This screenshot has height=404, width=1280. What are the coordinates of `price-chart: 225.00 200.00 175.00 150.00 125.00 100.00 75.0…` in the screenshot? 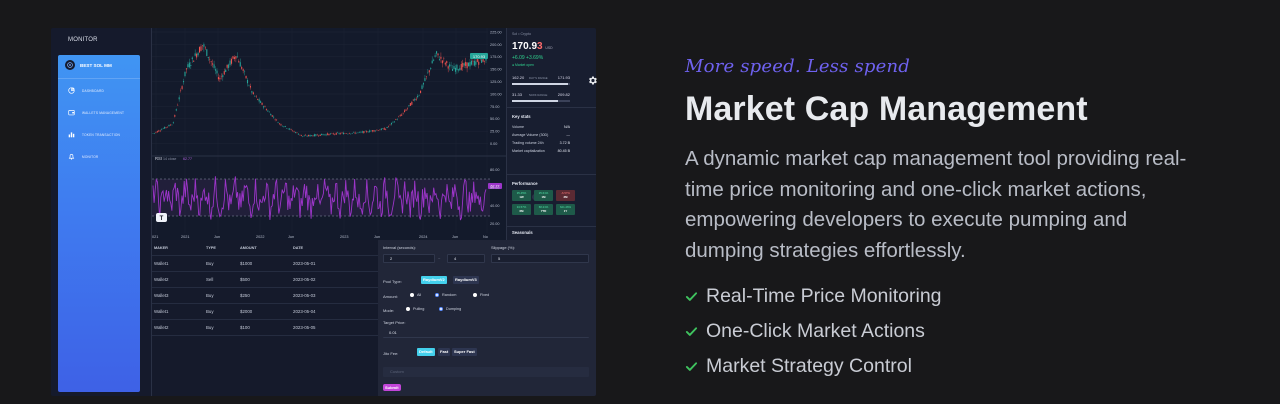 It's located at (329, 134).